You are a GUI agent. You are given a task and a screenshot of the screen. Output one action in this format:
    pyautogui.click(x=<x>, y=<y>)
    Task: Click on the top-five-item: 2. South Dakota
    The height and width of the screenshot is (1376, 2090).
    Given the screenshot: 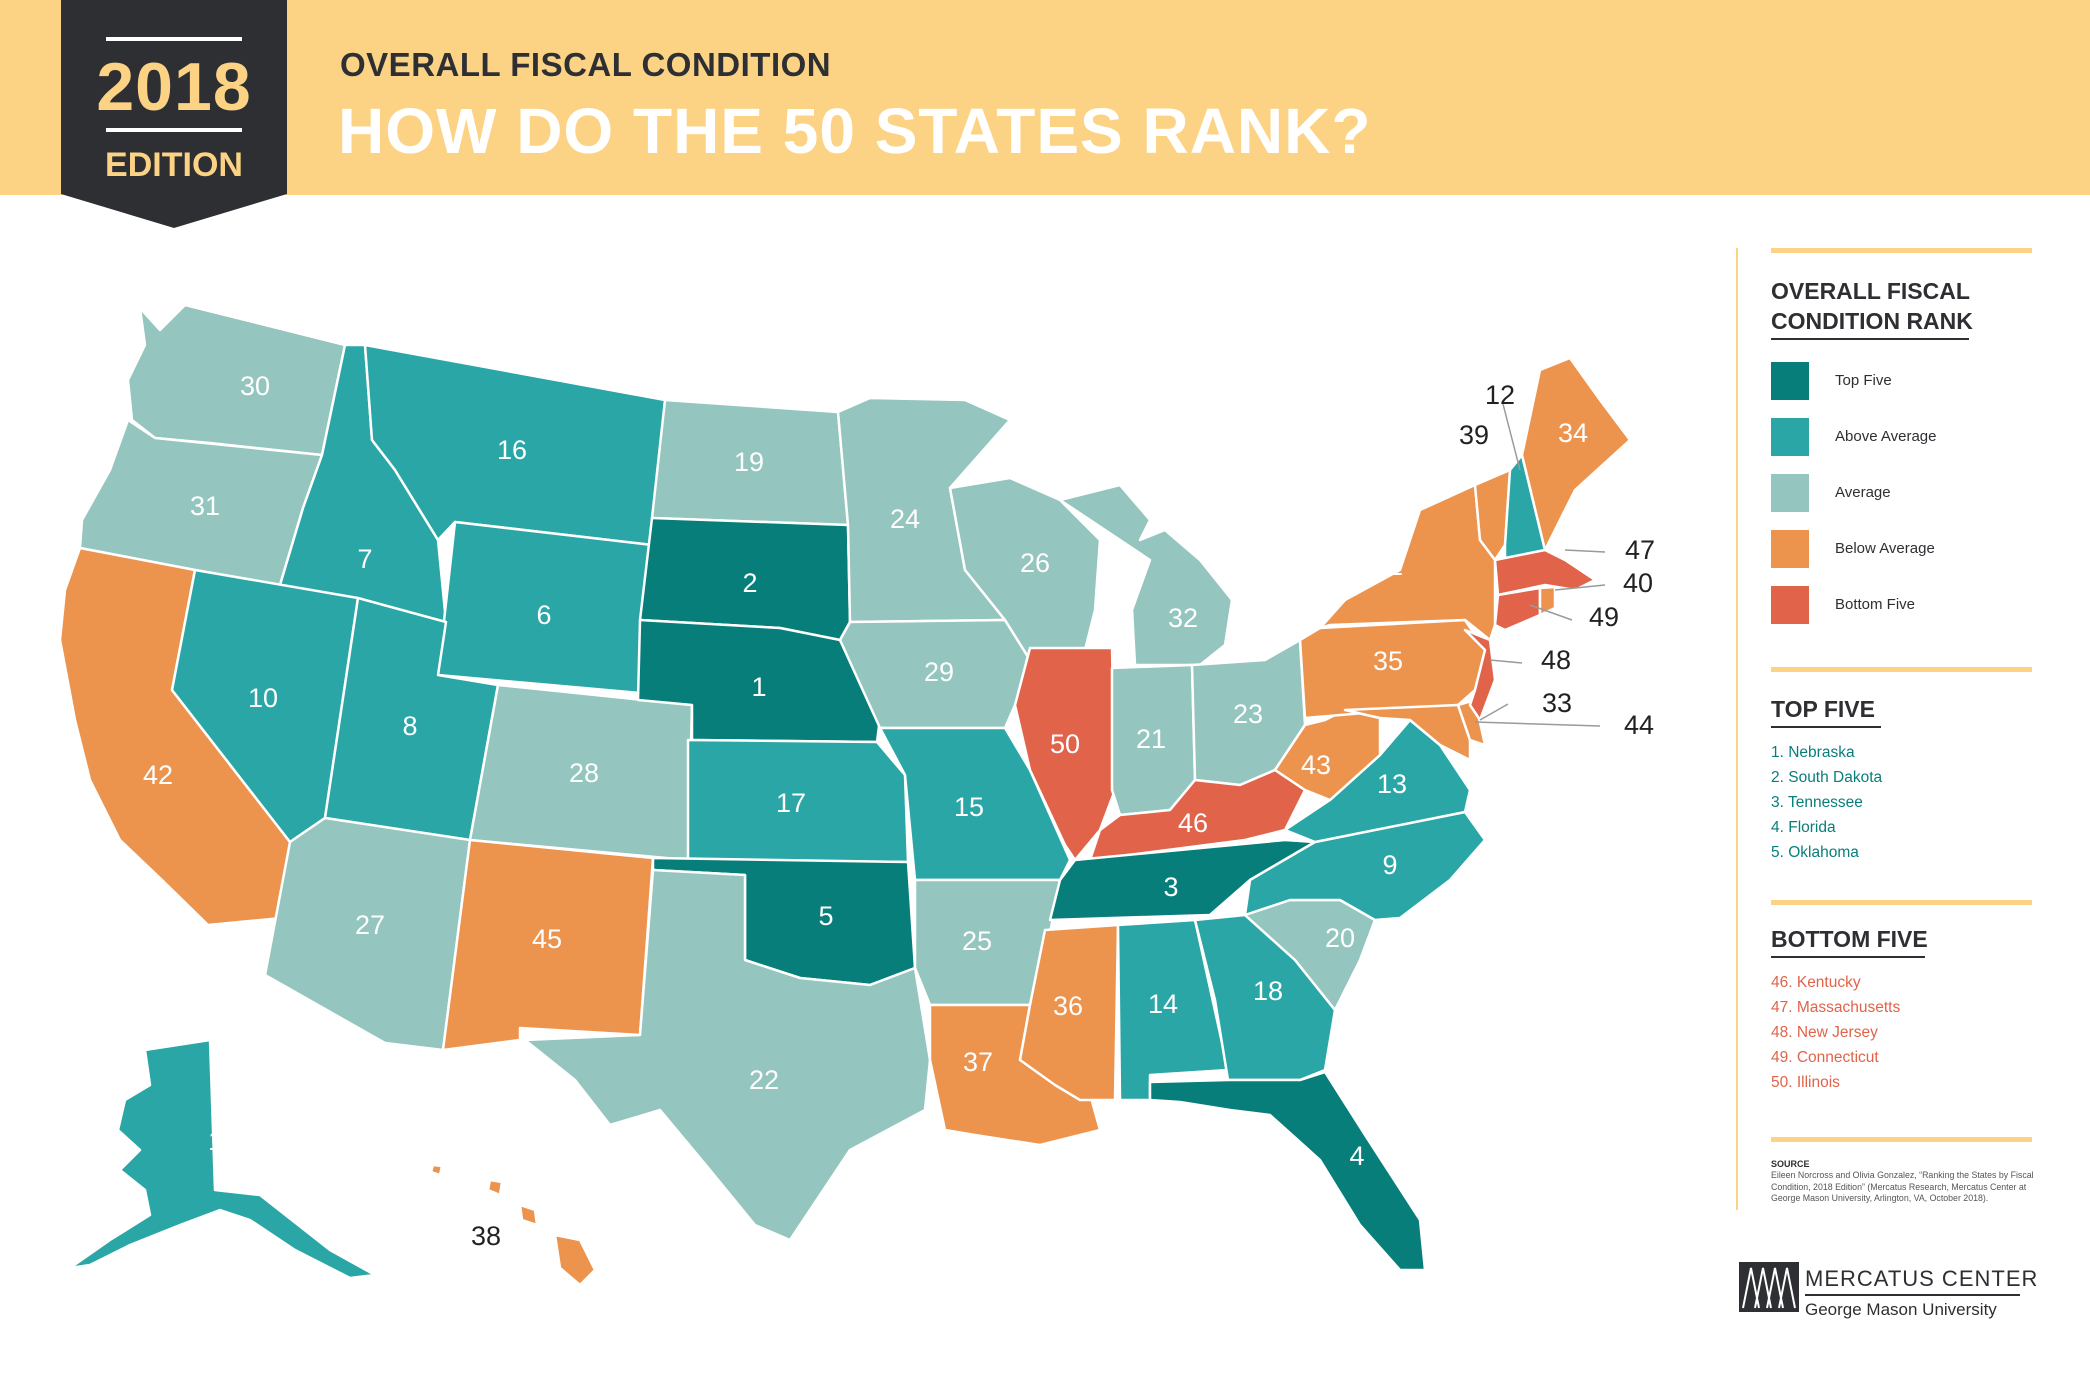 What is the action you would take?
    pyautogui.click(x=1827, y=777)
    